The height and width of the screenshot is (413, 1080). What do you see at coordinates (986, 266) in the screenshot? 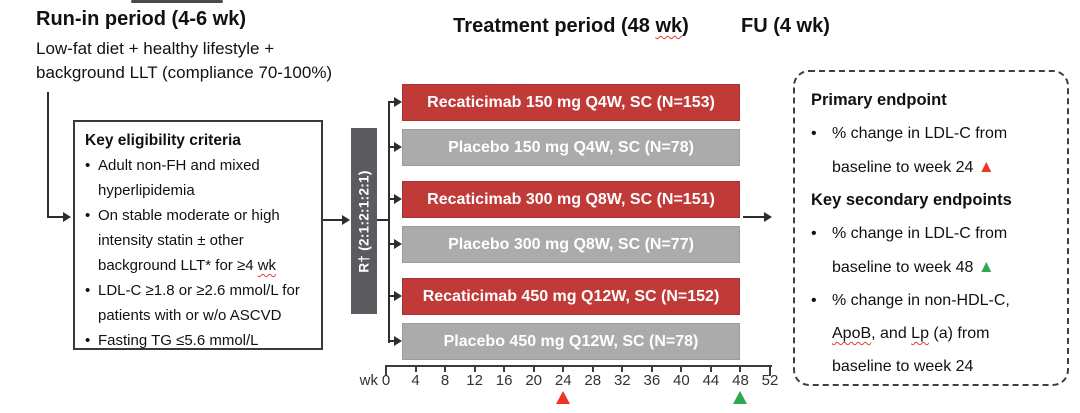
I see `green-triangle-icon: ▲` at bounding box center [986, 266].